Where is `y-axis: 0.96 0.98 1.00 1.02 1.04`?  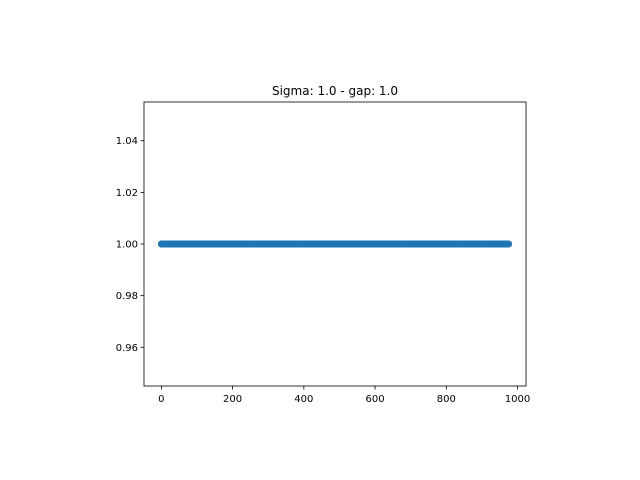 y-axis: 0.96 0.98 1.00 1.02 1.04 is located at coordinates (130, 245).